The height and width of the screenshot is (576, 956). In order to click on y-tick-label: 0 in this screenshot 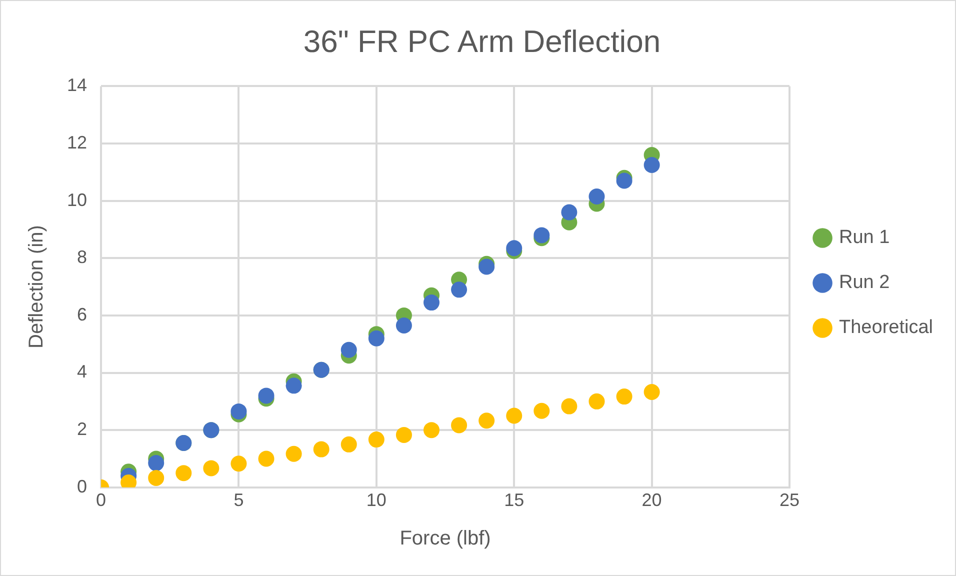, I will do `click(82, 486)`.